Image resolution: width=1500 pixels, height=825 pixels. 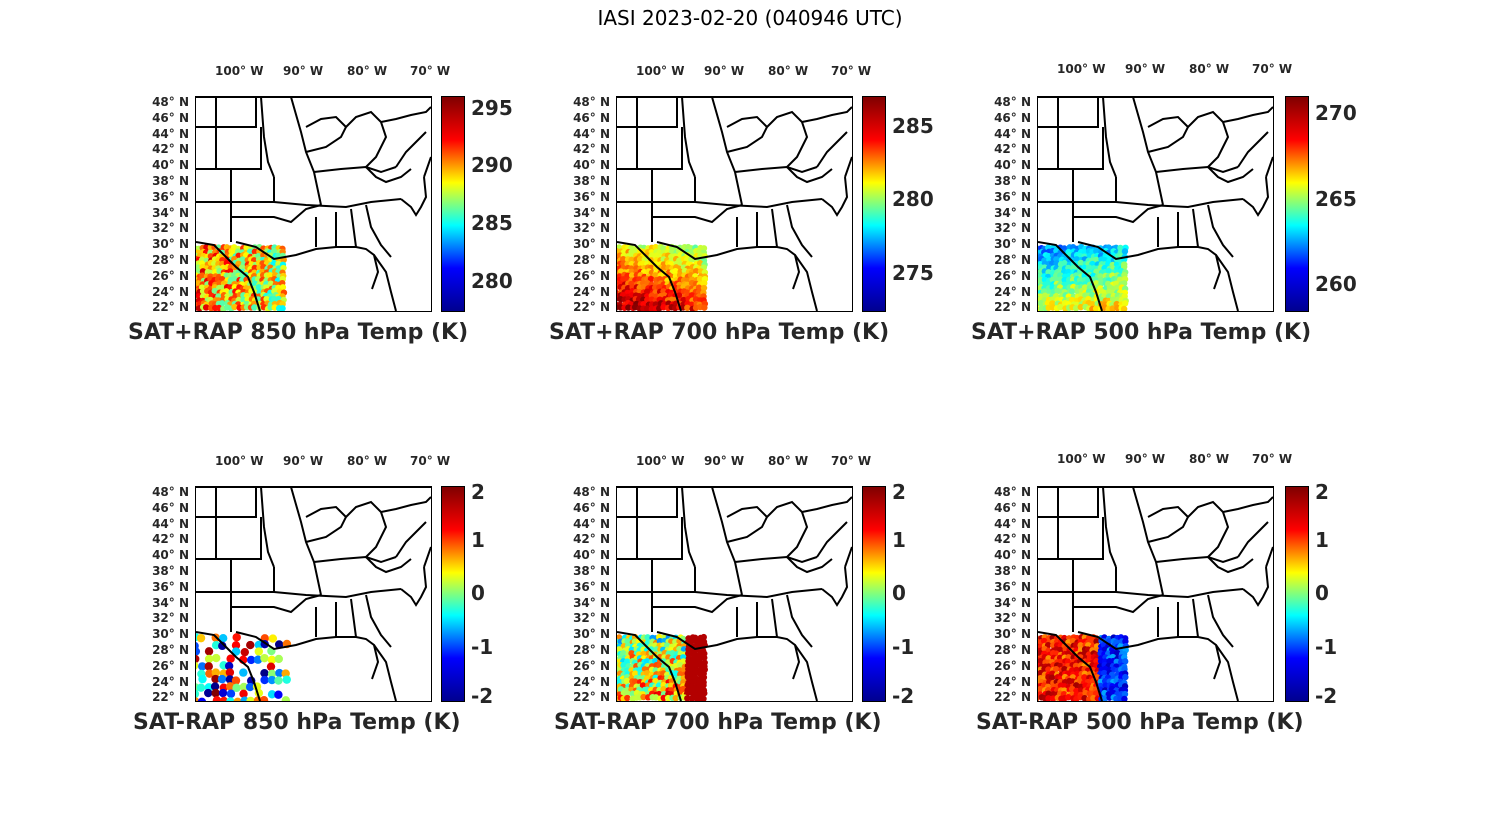 I want to click on colorbar-tick-label: 280, so click(x=492, y=281).